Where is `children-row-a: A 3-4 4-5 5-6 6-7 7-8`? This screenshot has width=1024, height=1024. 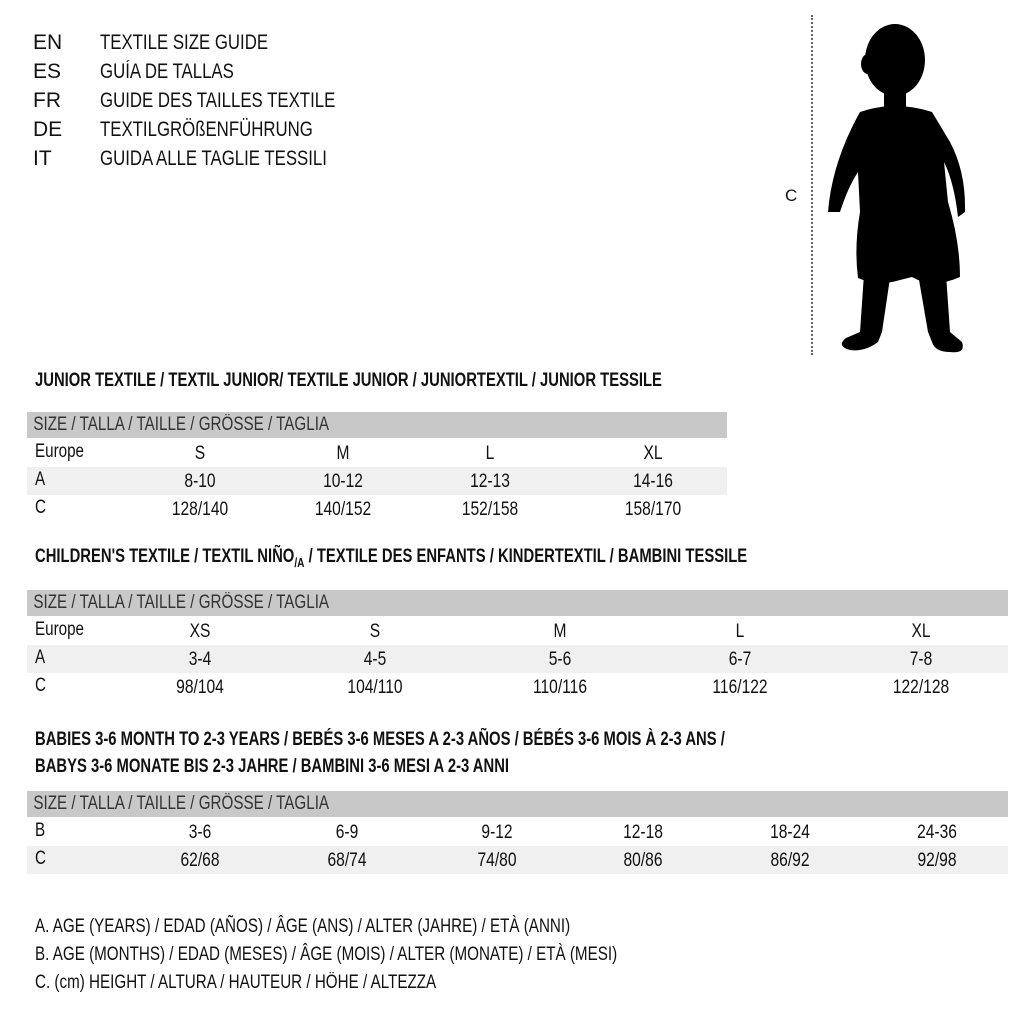 children-row-a: A 3-4 4-5 5-6 6-7 7-8 is located at coordinates (517, 659).